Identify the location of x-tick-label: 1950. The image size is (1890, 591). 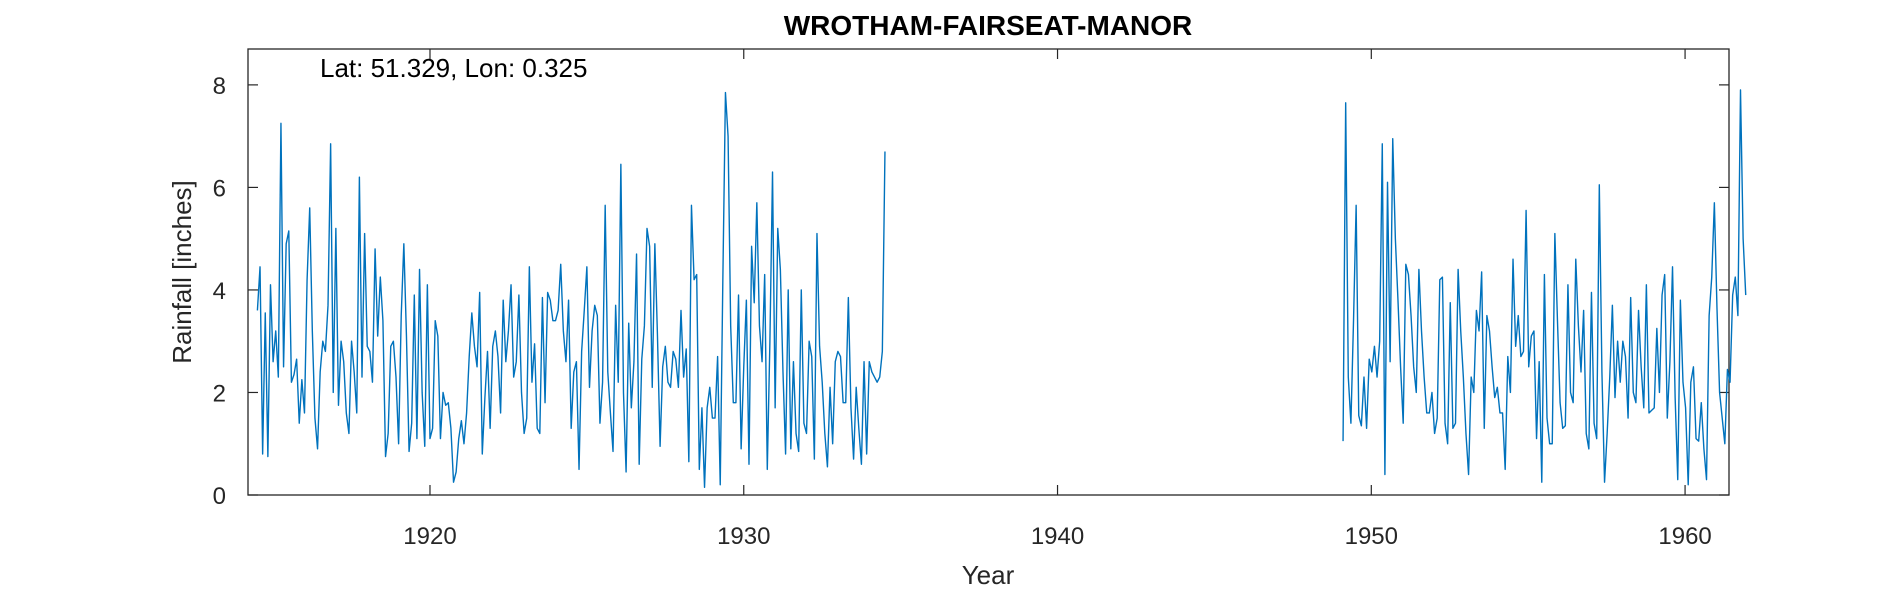
(1371, 536).